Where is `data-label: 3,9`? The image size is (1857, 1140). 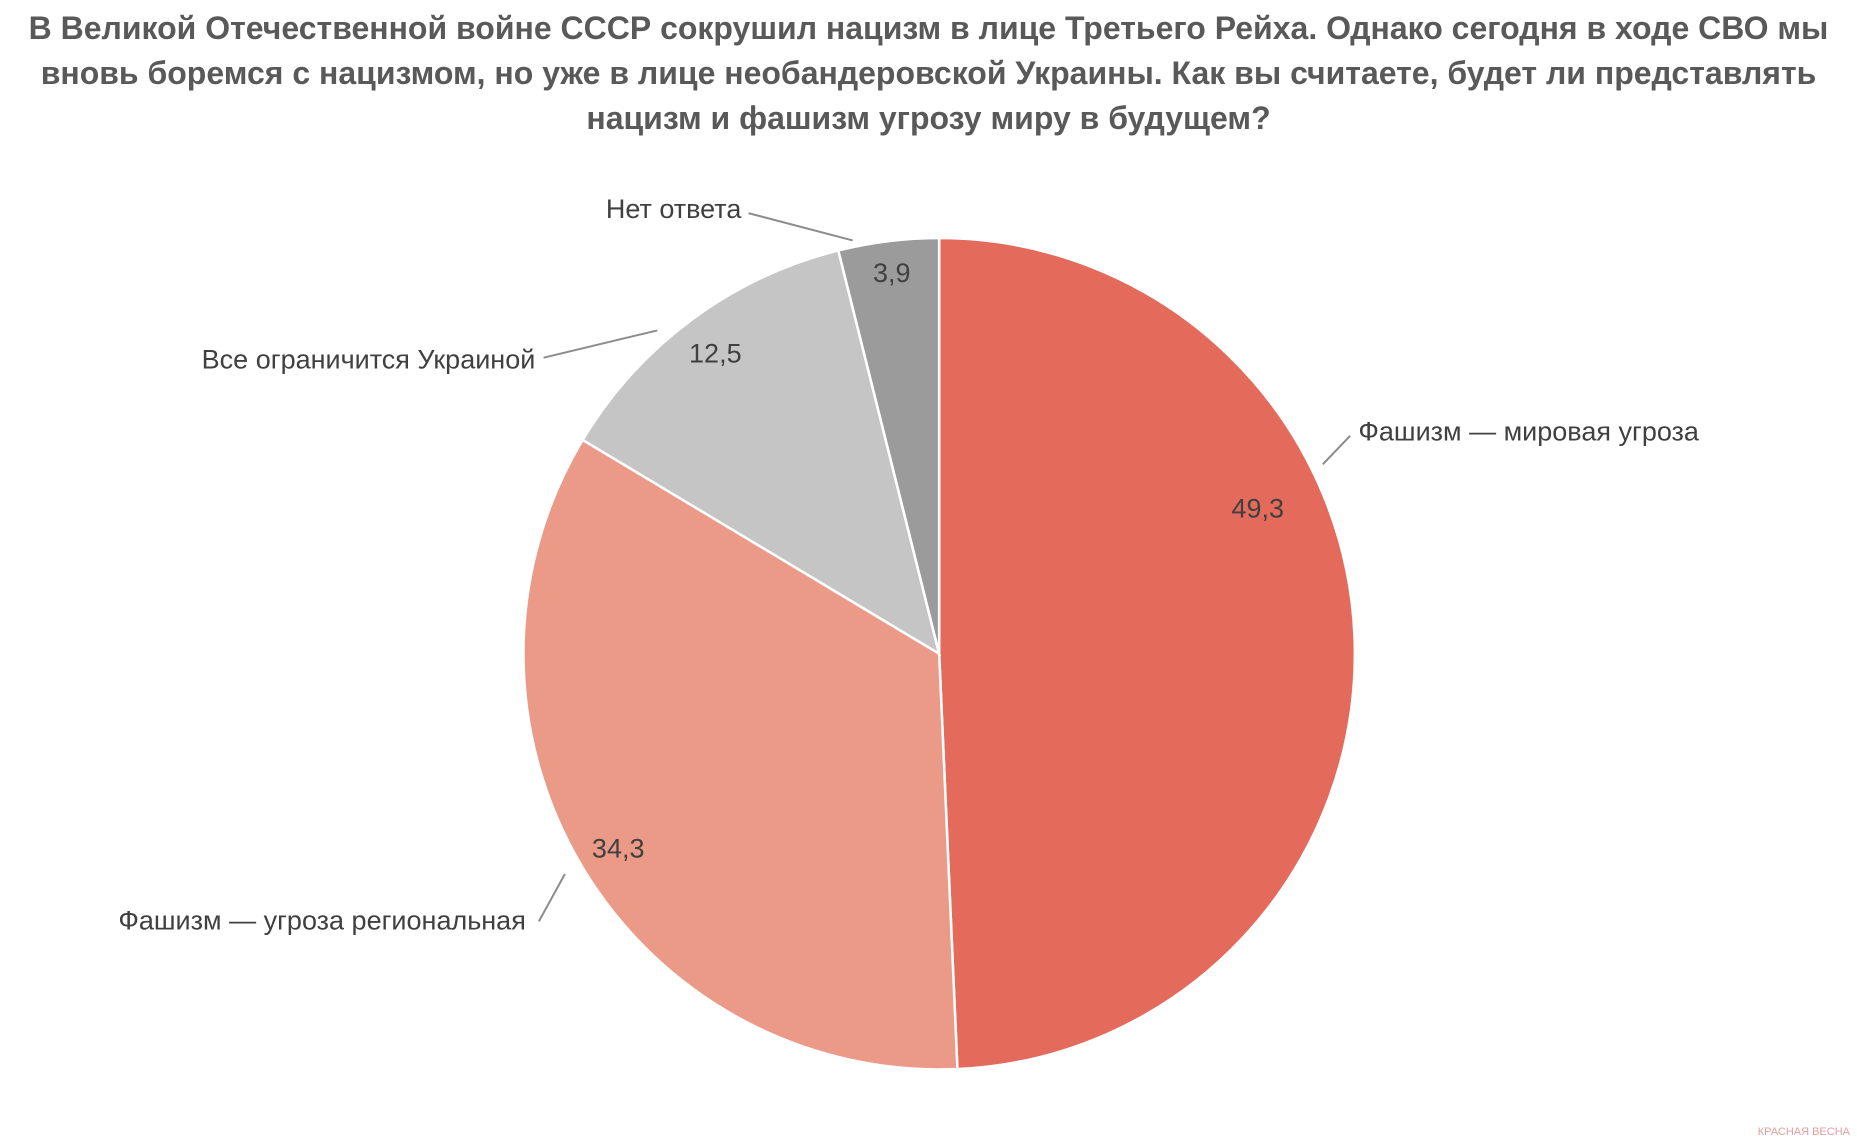
data-label: 3,9 is located at coordinates (892, 273).